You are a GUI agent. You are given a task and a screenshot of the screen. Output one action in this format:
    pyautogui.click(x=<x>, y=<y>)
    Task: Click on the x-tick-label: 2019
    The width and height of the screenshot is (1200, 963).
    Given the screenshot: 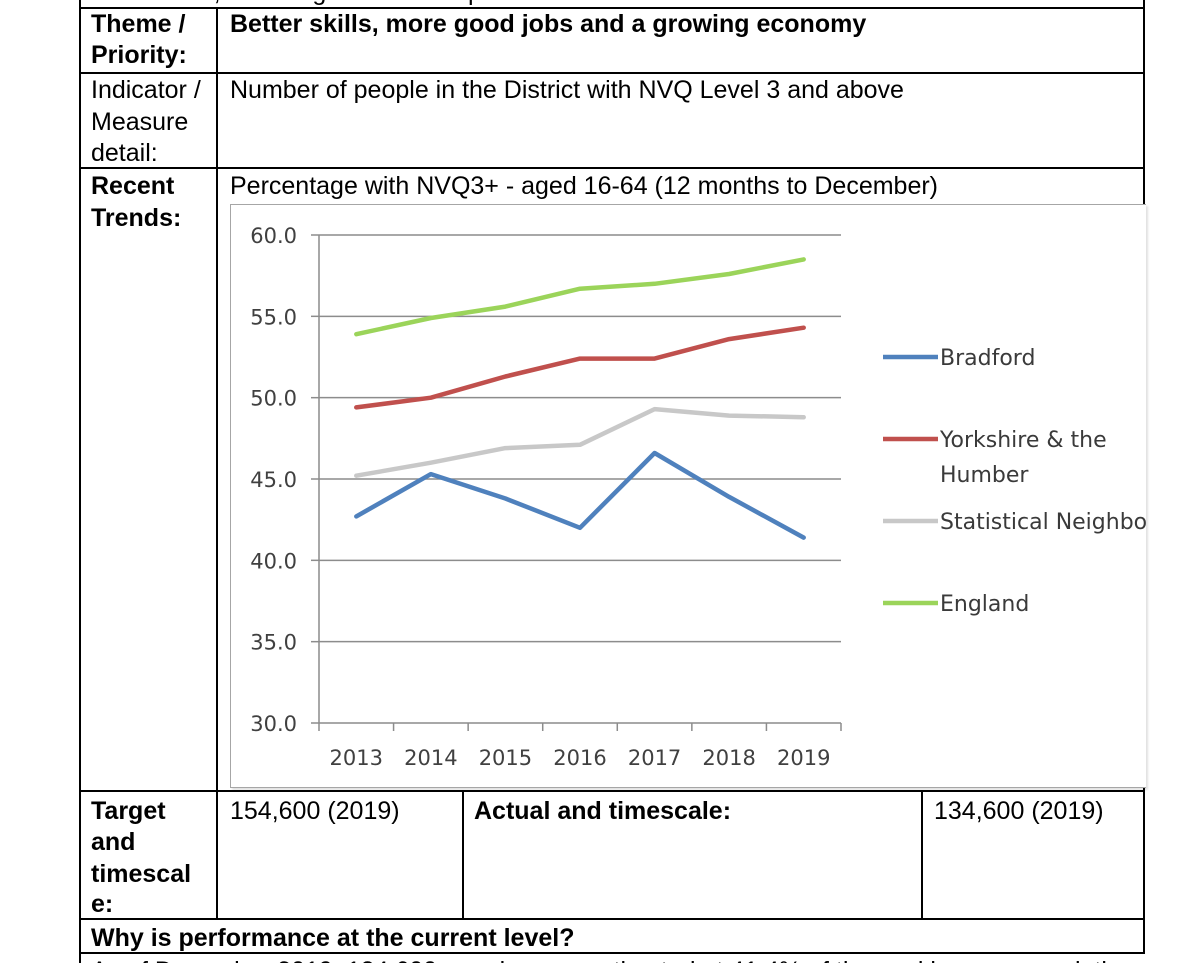 What is the action you would take?
    pyautogui.click(x=803, y=758)
    